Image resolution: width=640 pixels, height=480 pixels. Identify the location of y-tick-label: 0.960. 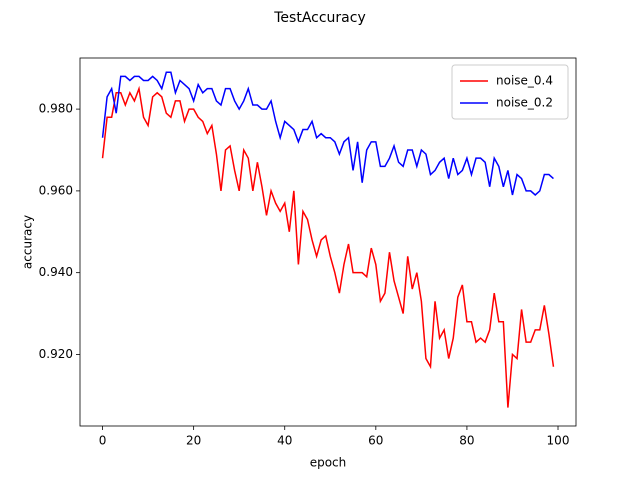
(56, 190).